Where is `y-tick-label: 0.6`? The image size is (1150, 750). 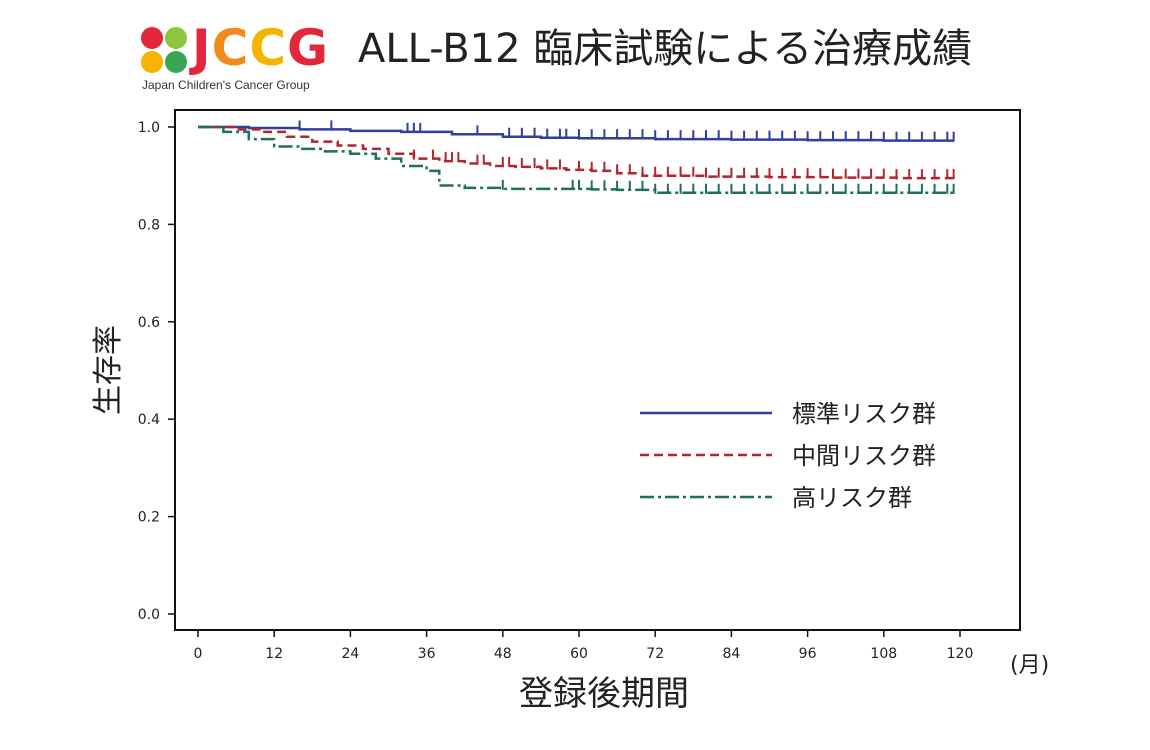 y-tick-label: 0.6 is located at coordinates (149, 323).